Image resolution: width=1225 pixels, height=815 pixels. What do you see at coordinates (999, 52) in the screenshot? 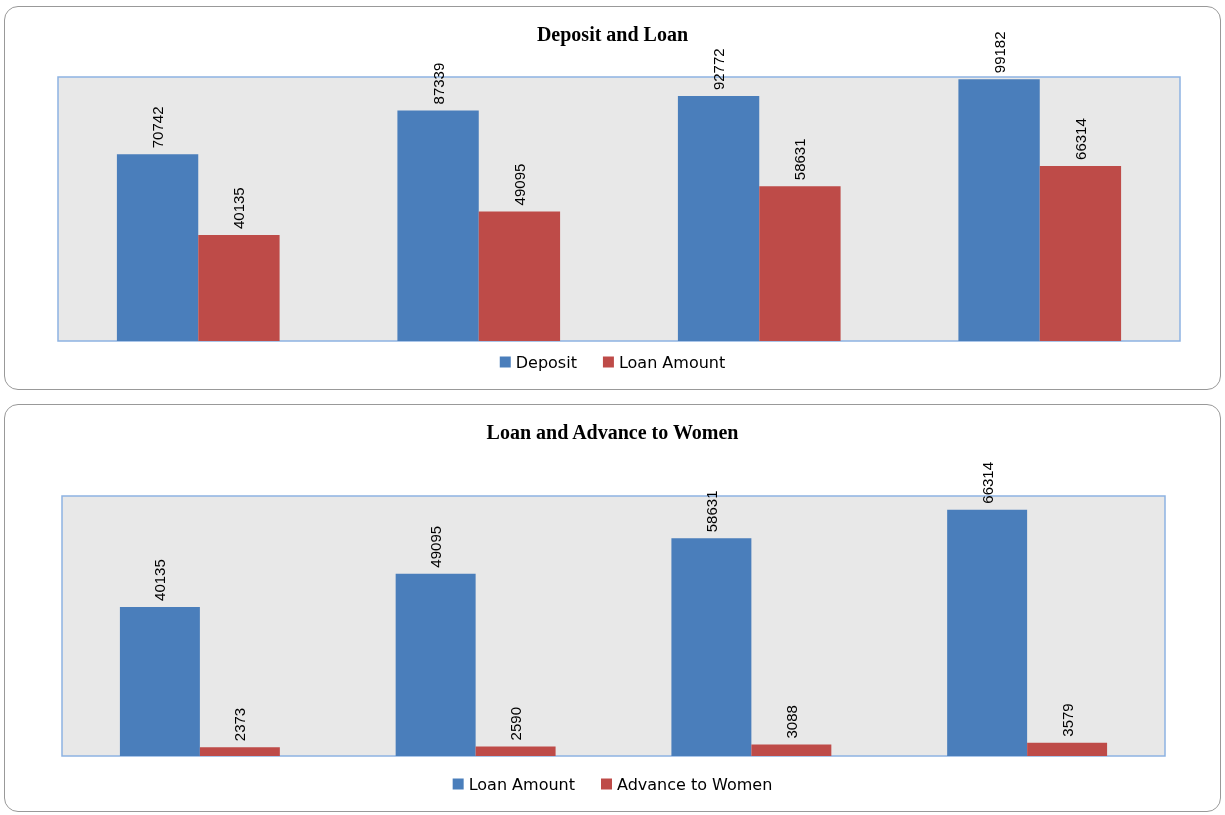
I see `data-label: 99182` at bounding box center [999, 52].